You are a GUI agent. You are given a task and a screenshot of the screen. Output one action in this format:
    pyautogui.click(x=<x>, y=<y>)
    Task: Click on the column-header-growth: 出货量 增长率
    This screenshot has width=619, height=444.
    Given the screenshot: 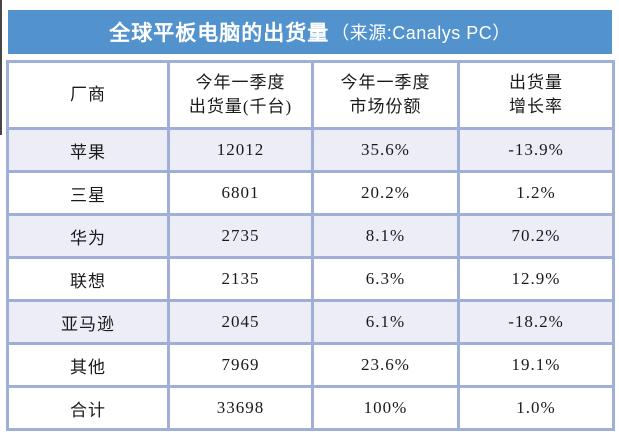 What is the action you would take?
    pyautogui.click(x=536, y=95)
    